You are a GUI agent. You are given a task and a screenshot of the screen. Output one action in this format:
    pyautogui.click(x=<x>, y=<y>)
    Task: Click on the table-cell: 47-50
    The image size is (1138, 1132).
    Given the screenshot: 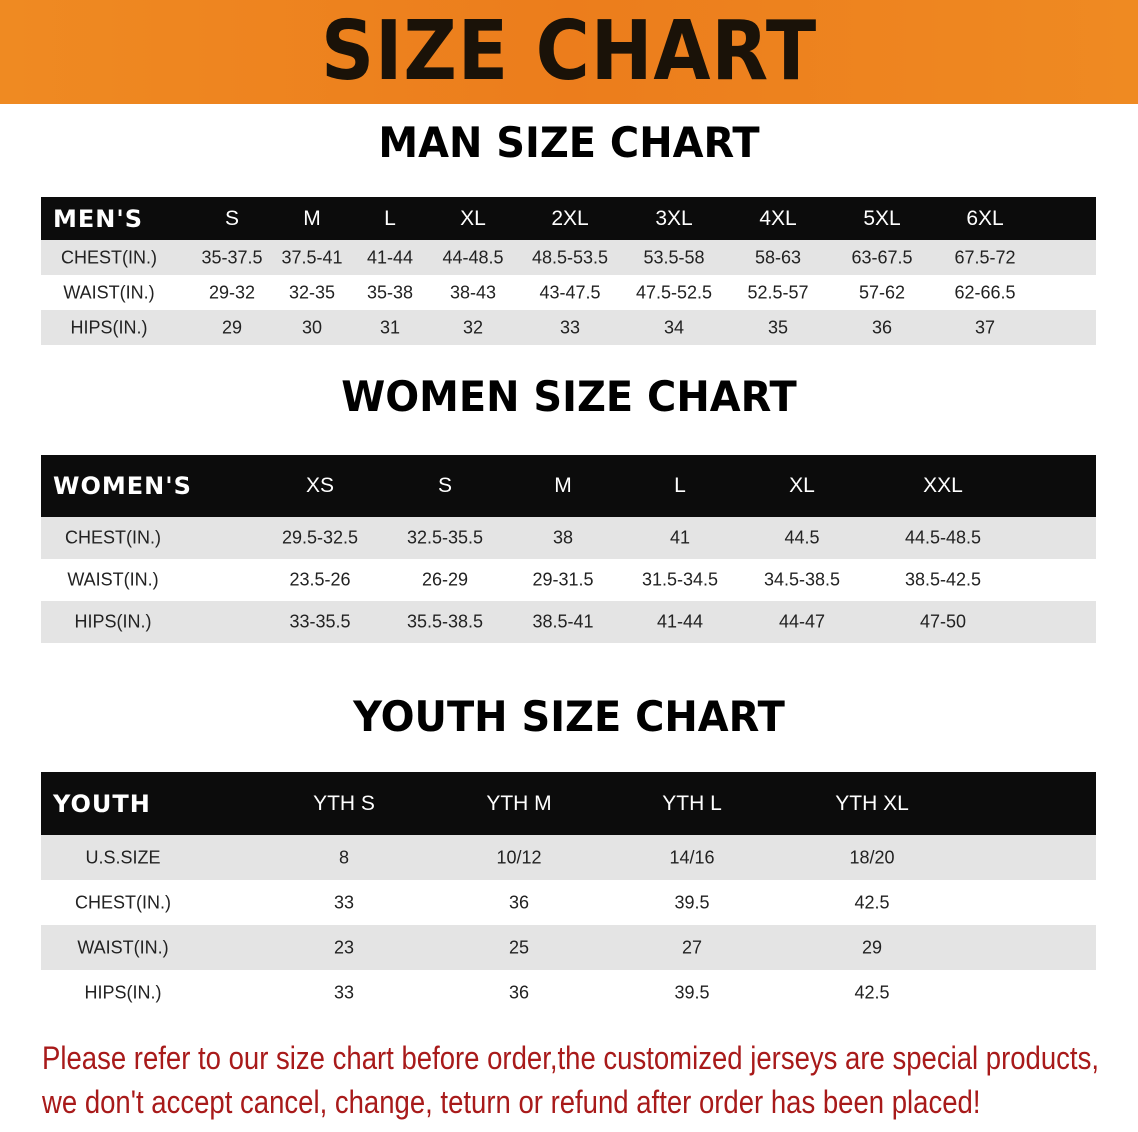 What is the action you would take?
    pyautogui.click(x=943, y=621)
    